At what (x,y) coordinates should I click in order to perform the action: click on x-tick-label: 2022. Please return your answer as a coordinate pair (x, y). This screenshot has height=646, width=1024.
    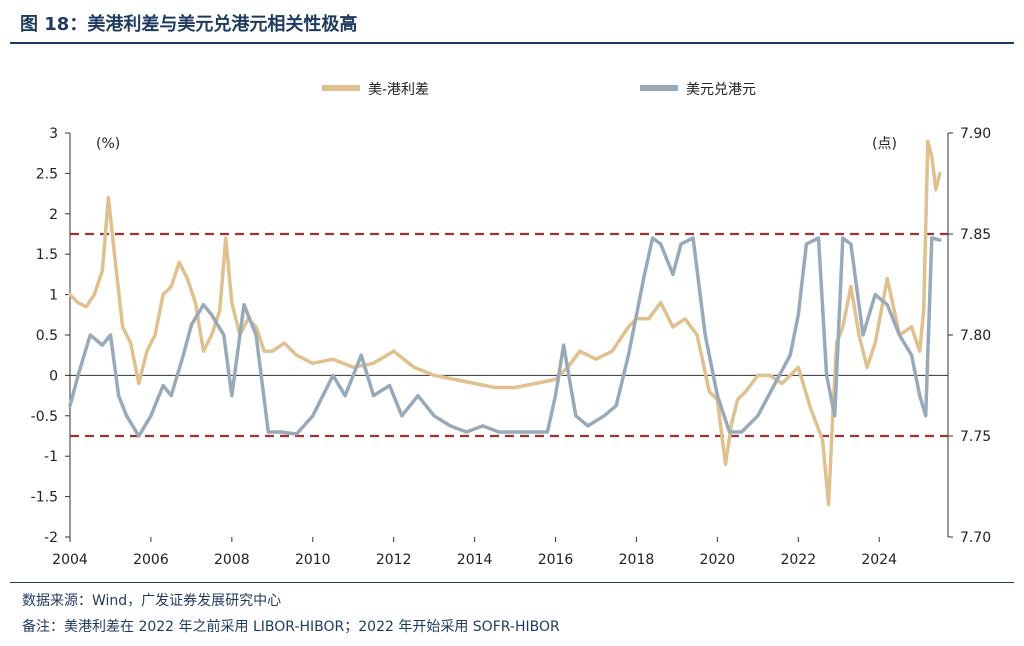
    Looking at the image, I should click on (798, 560).